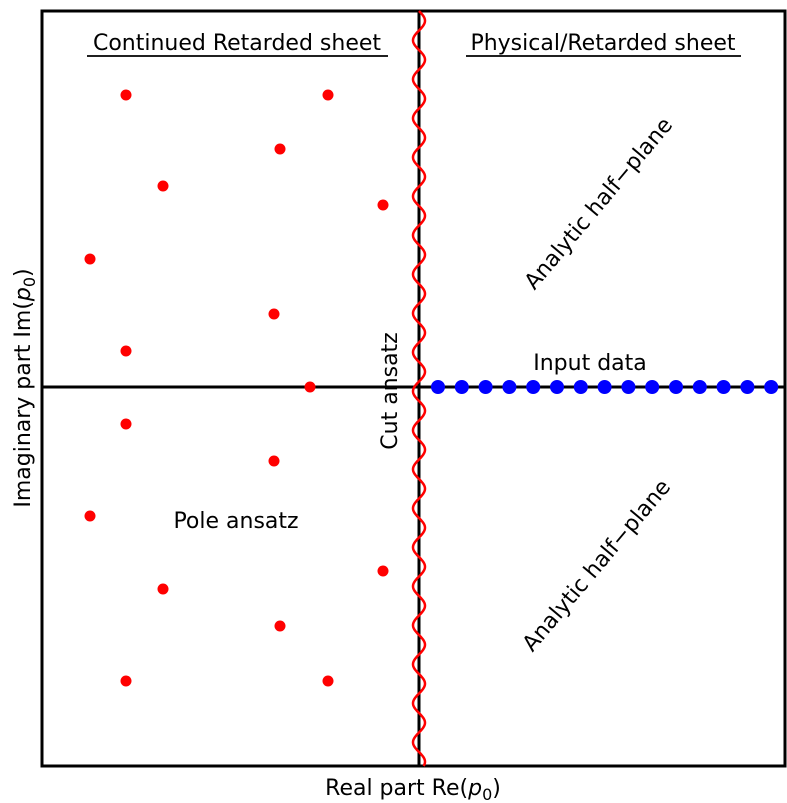  I want to click on physical-sheet-title: Physical/Retarded sheet, so click(602, 43).